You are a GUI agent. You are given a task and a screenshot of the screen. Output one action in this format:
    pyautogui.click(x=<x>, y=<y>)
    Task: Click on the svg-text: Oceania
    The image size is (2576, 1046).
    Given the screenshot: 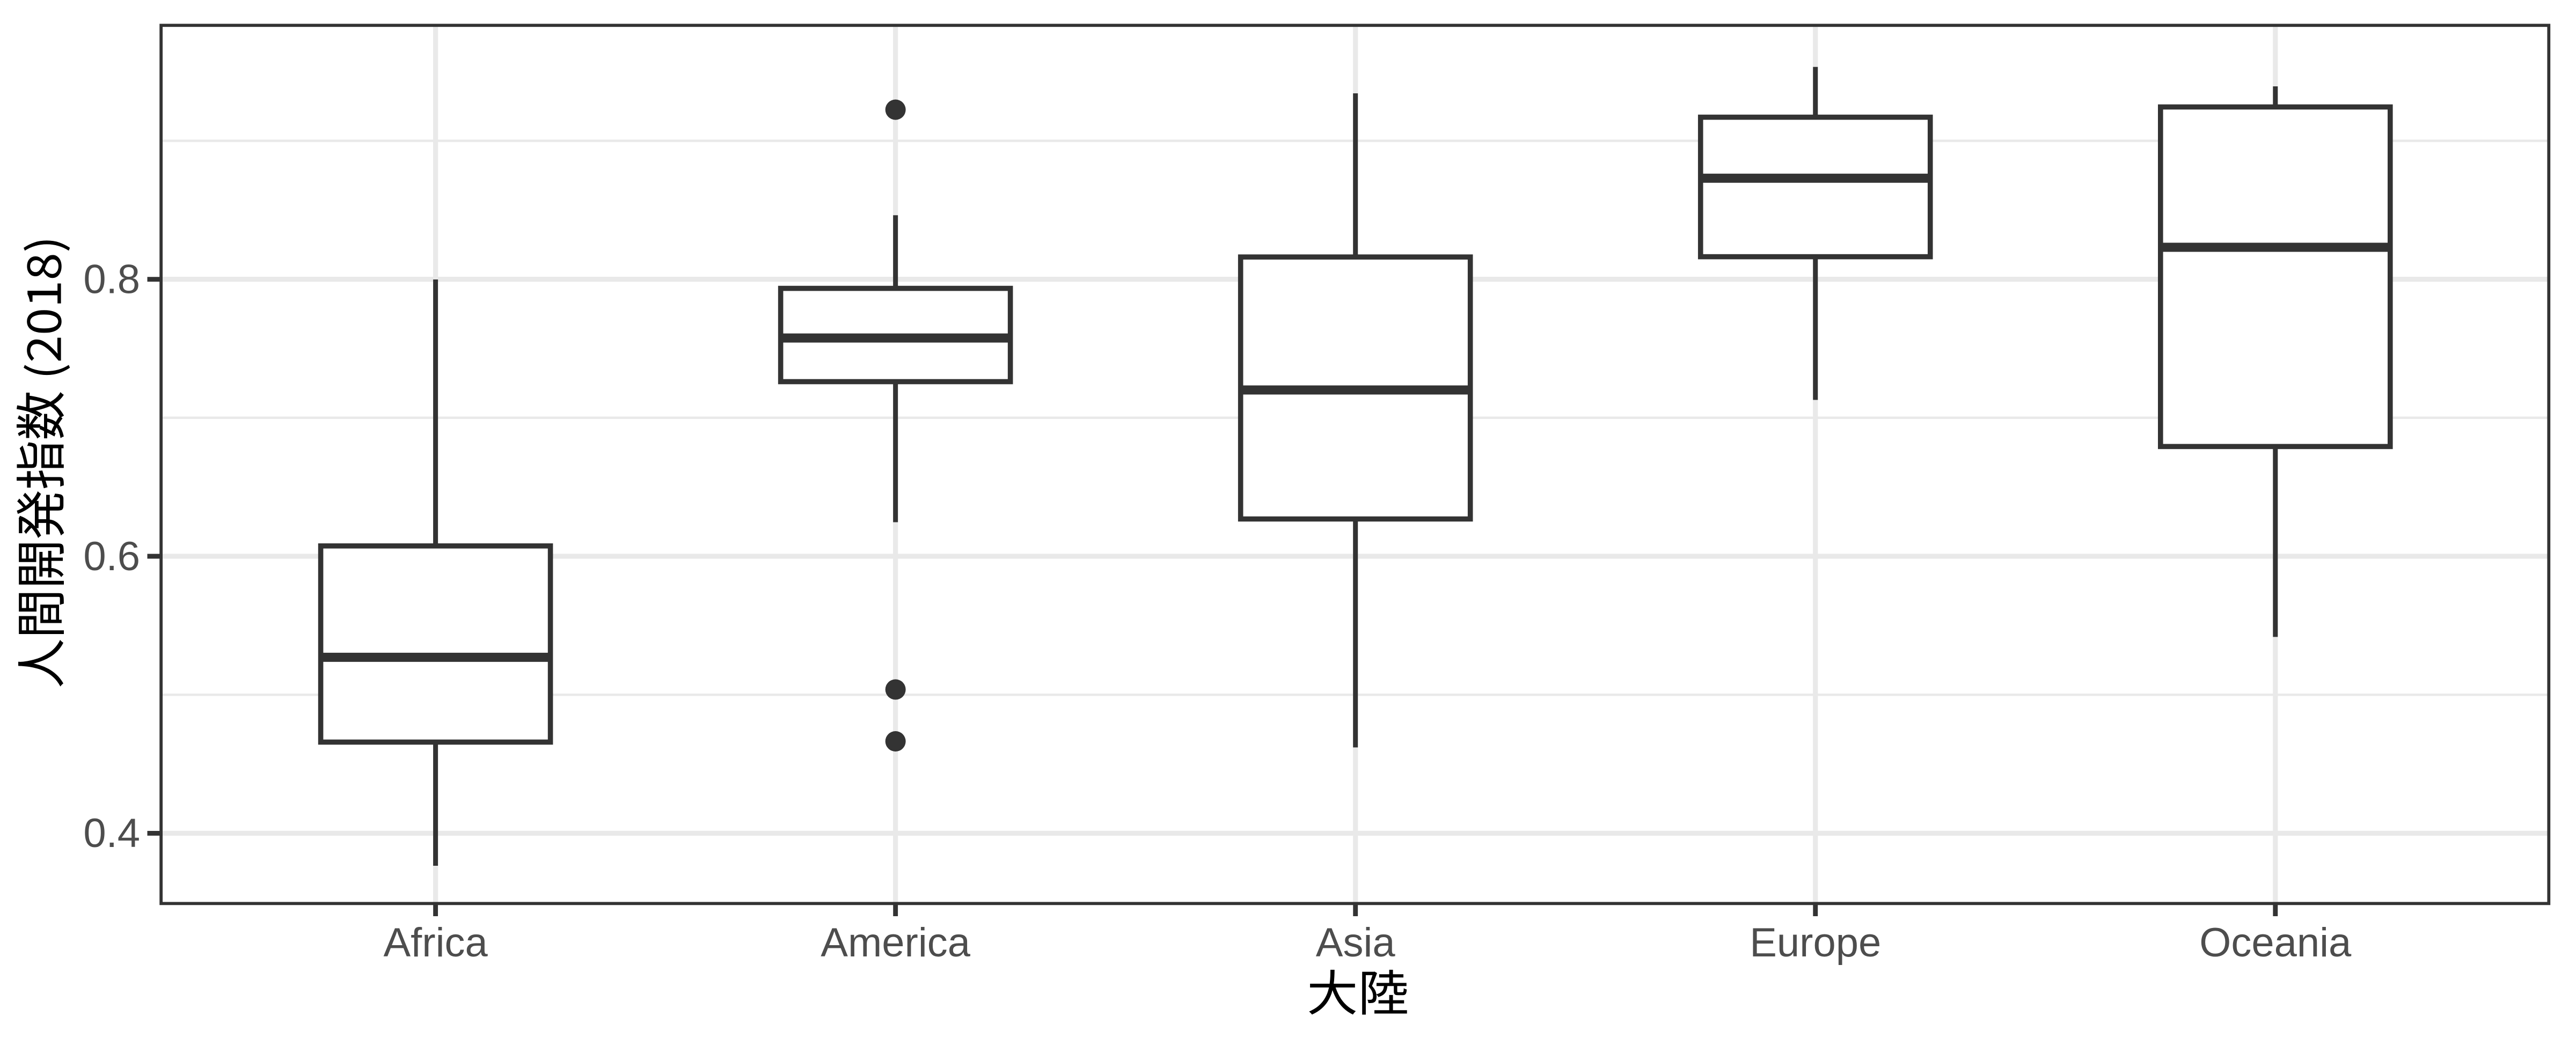 What is the action you would take?
    pyautogui.click(x=2275, y=943)
    